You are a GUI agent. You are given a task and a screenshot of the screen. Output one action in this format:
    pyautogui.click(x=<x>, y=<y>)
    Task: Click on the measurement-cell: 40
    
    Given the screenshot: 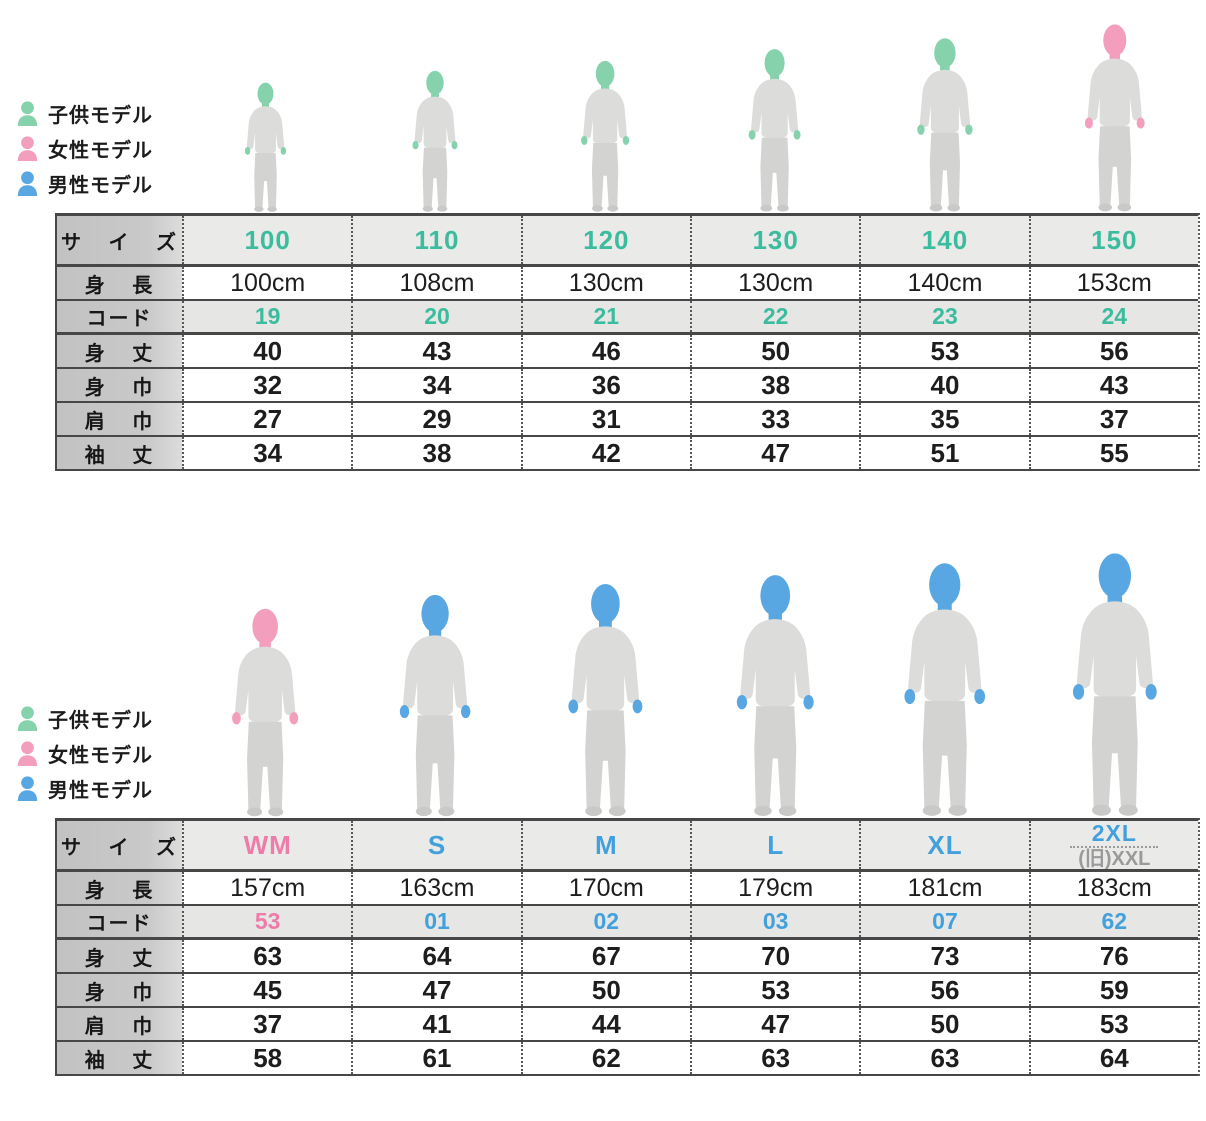 What is the action you would take?
    pyautogui.click(x=943, y=385)
    